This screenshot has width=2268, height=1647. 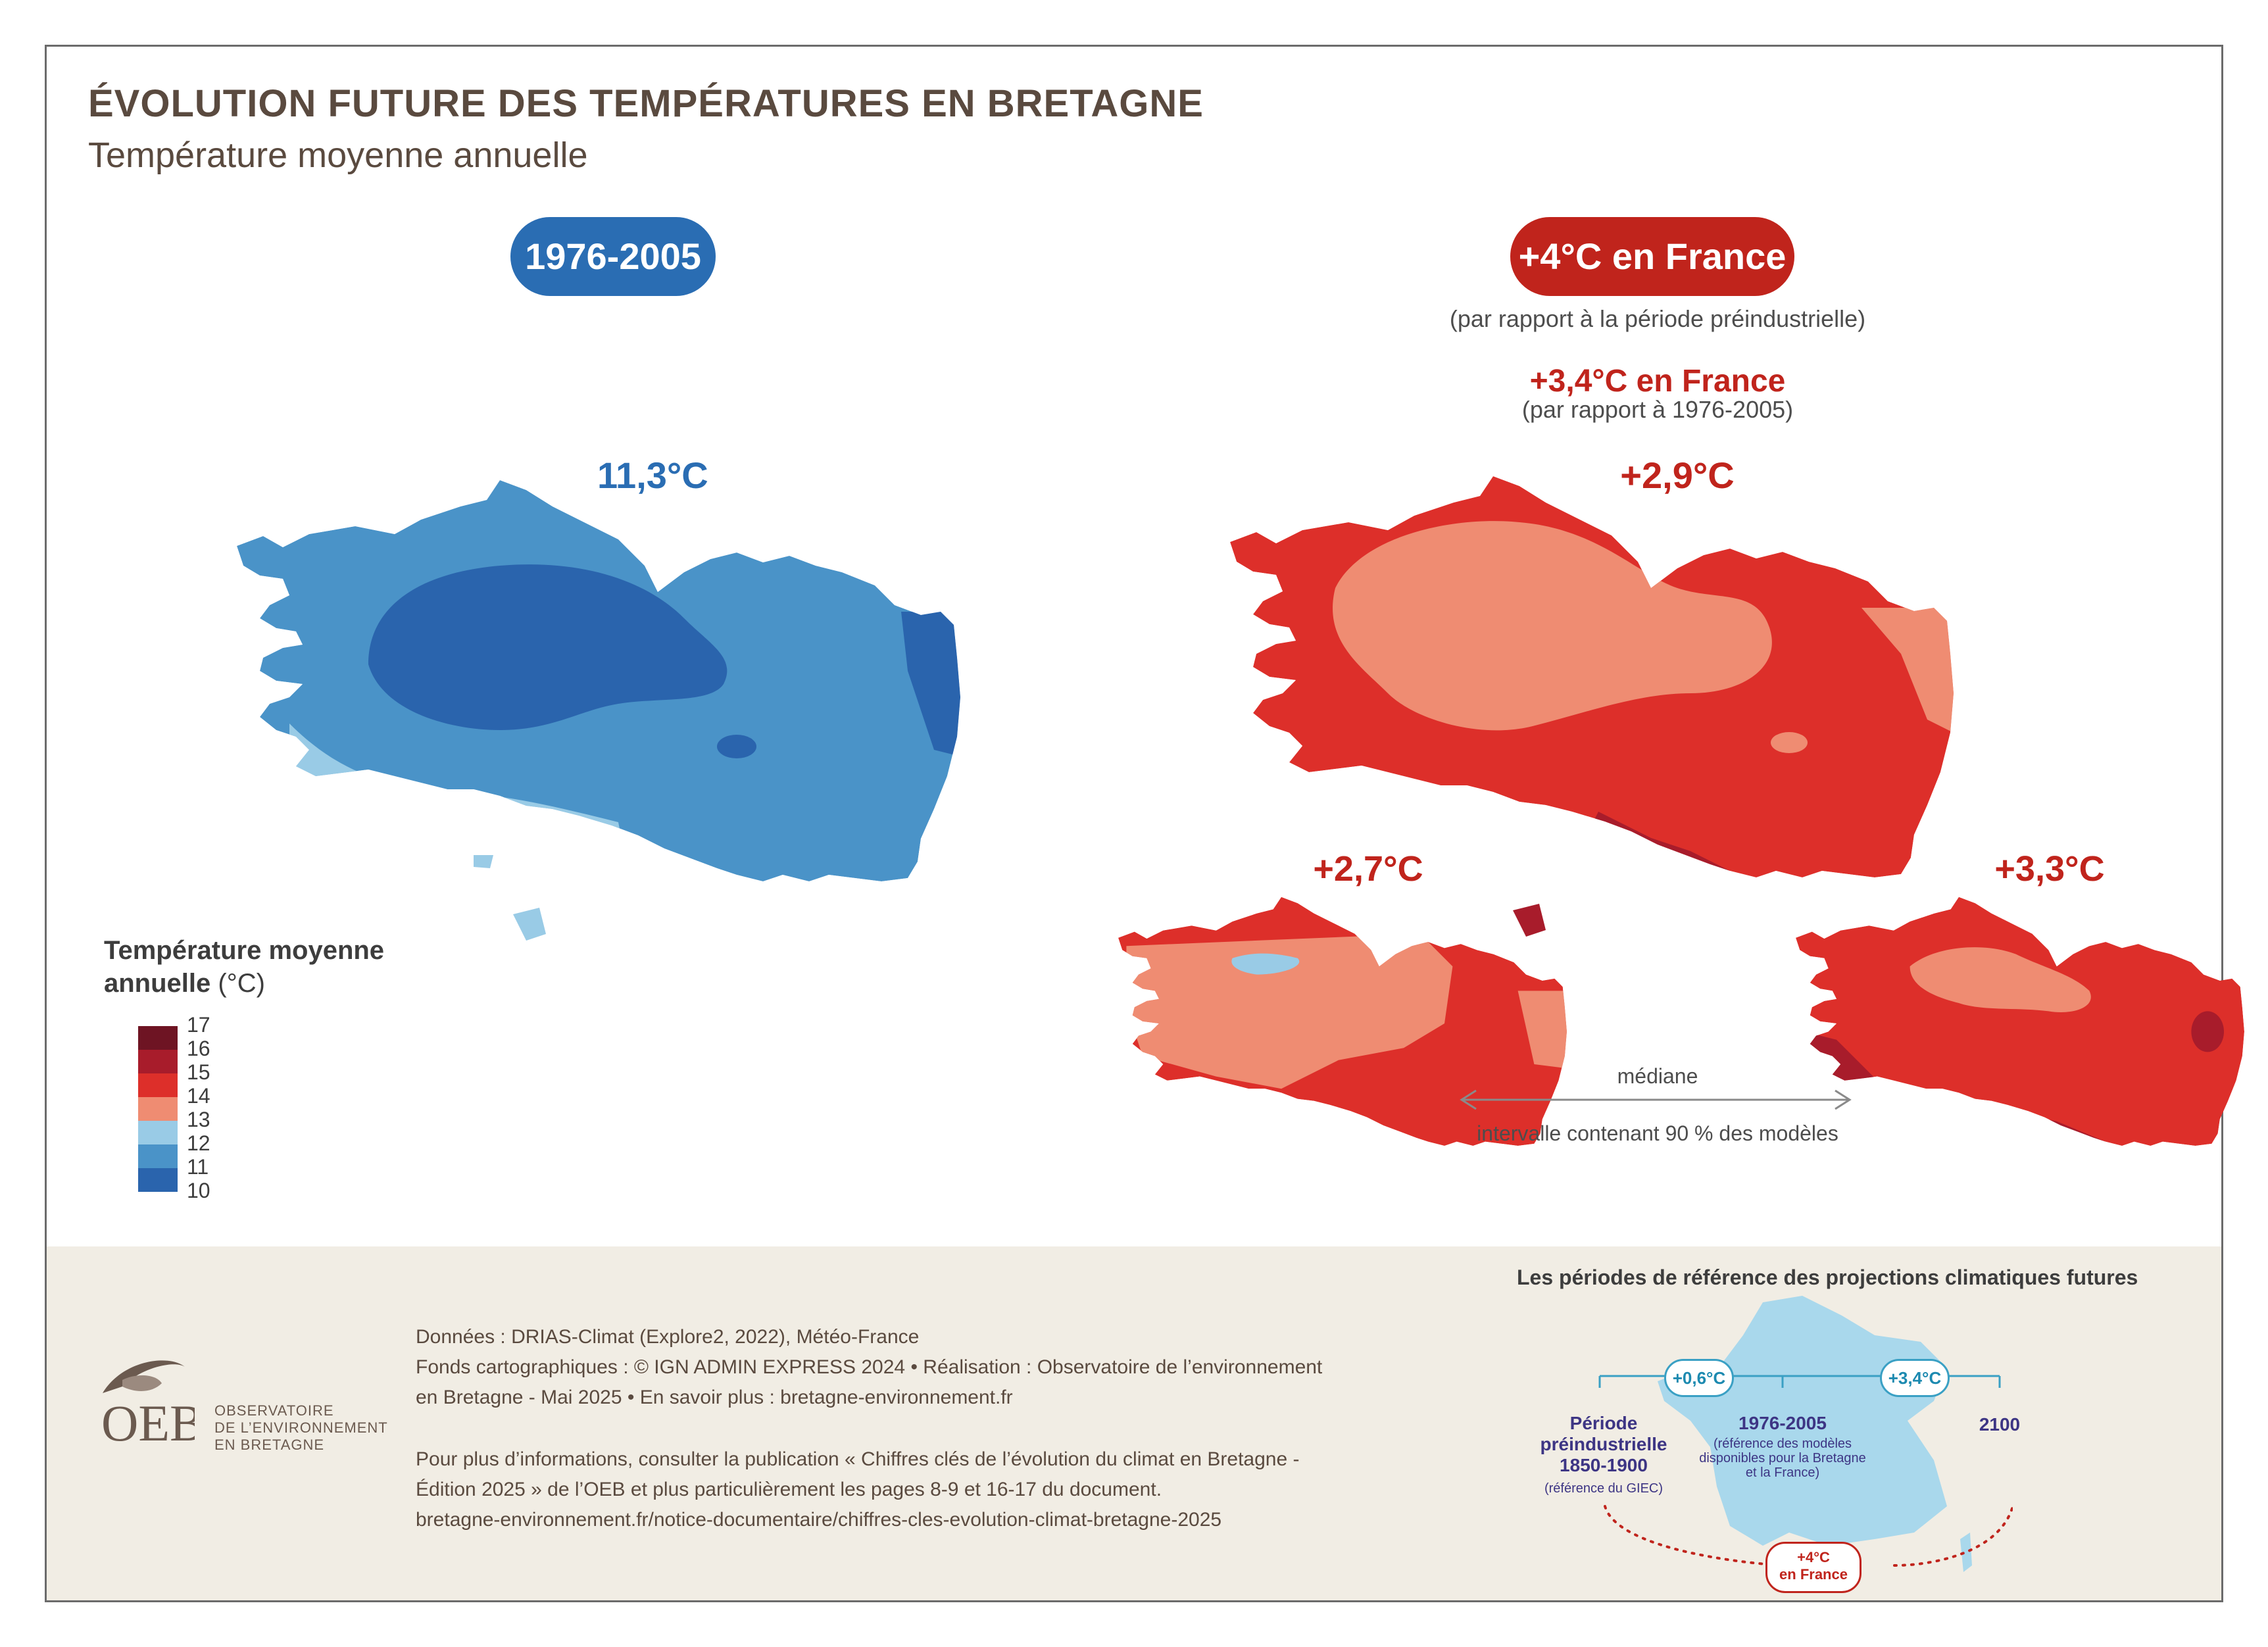 I want to click on interval-arrow, so click(x=1656, y=1099).